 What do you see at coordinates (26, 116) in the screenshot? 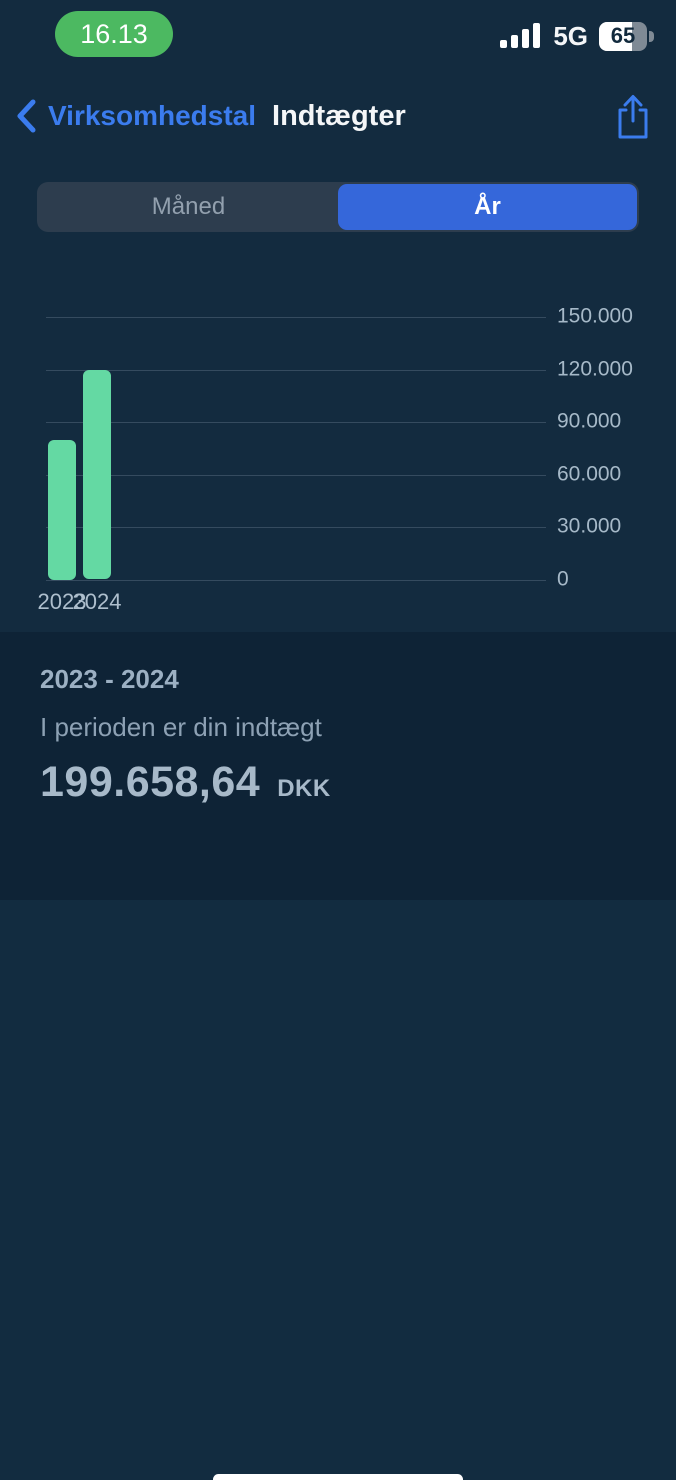
I see `chevron-left-icon` at bounding box center [26, 116].